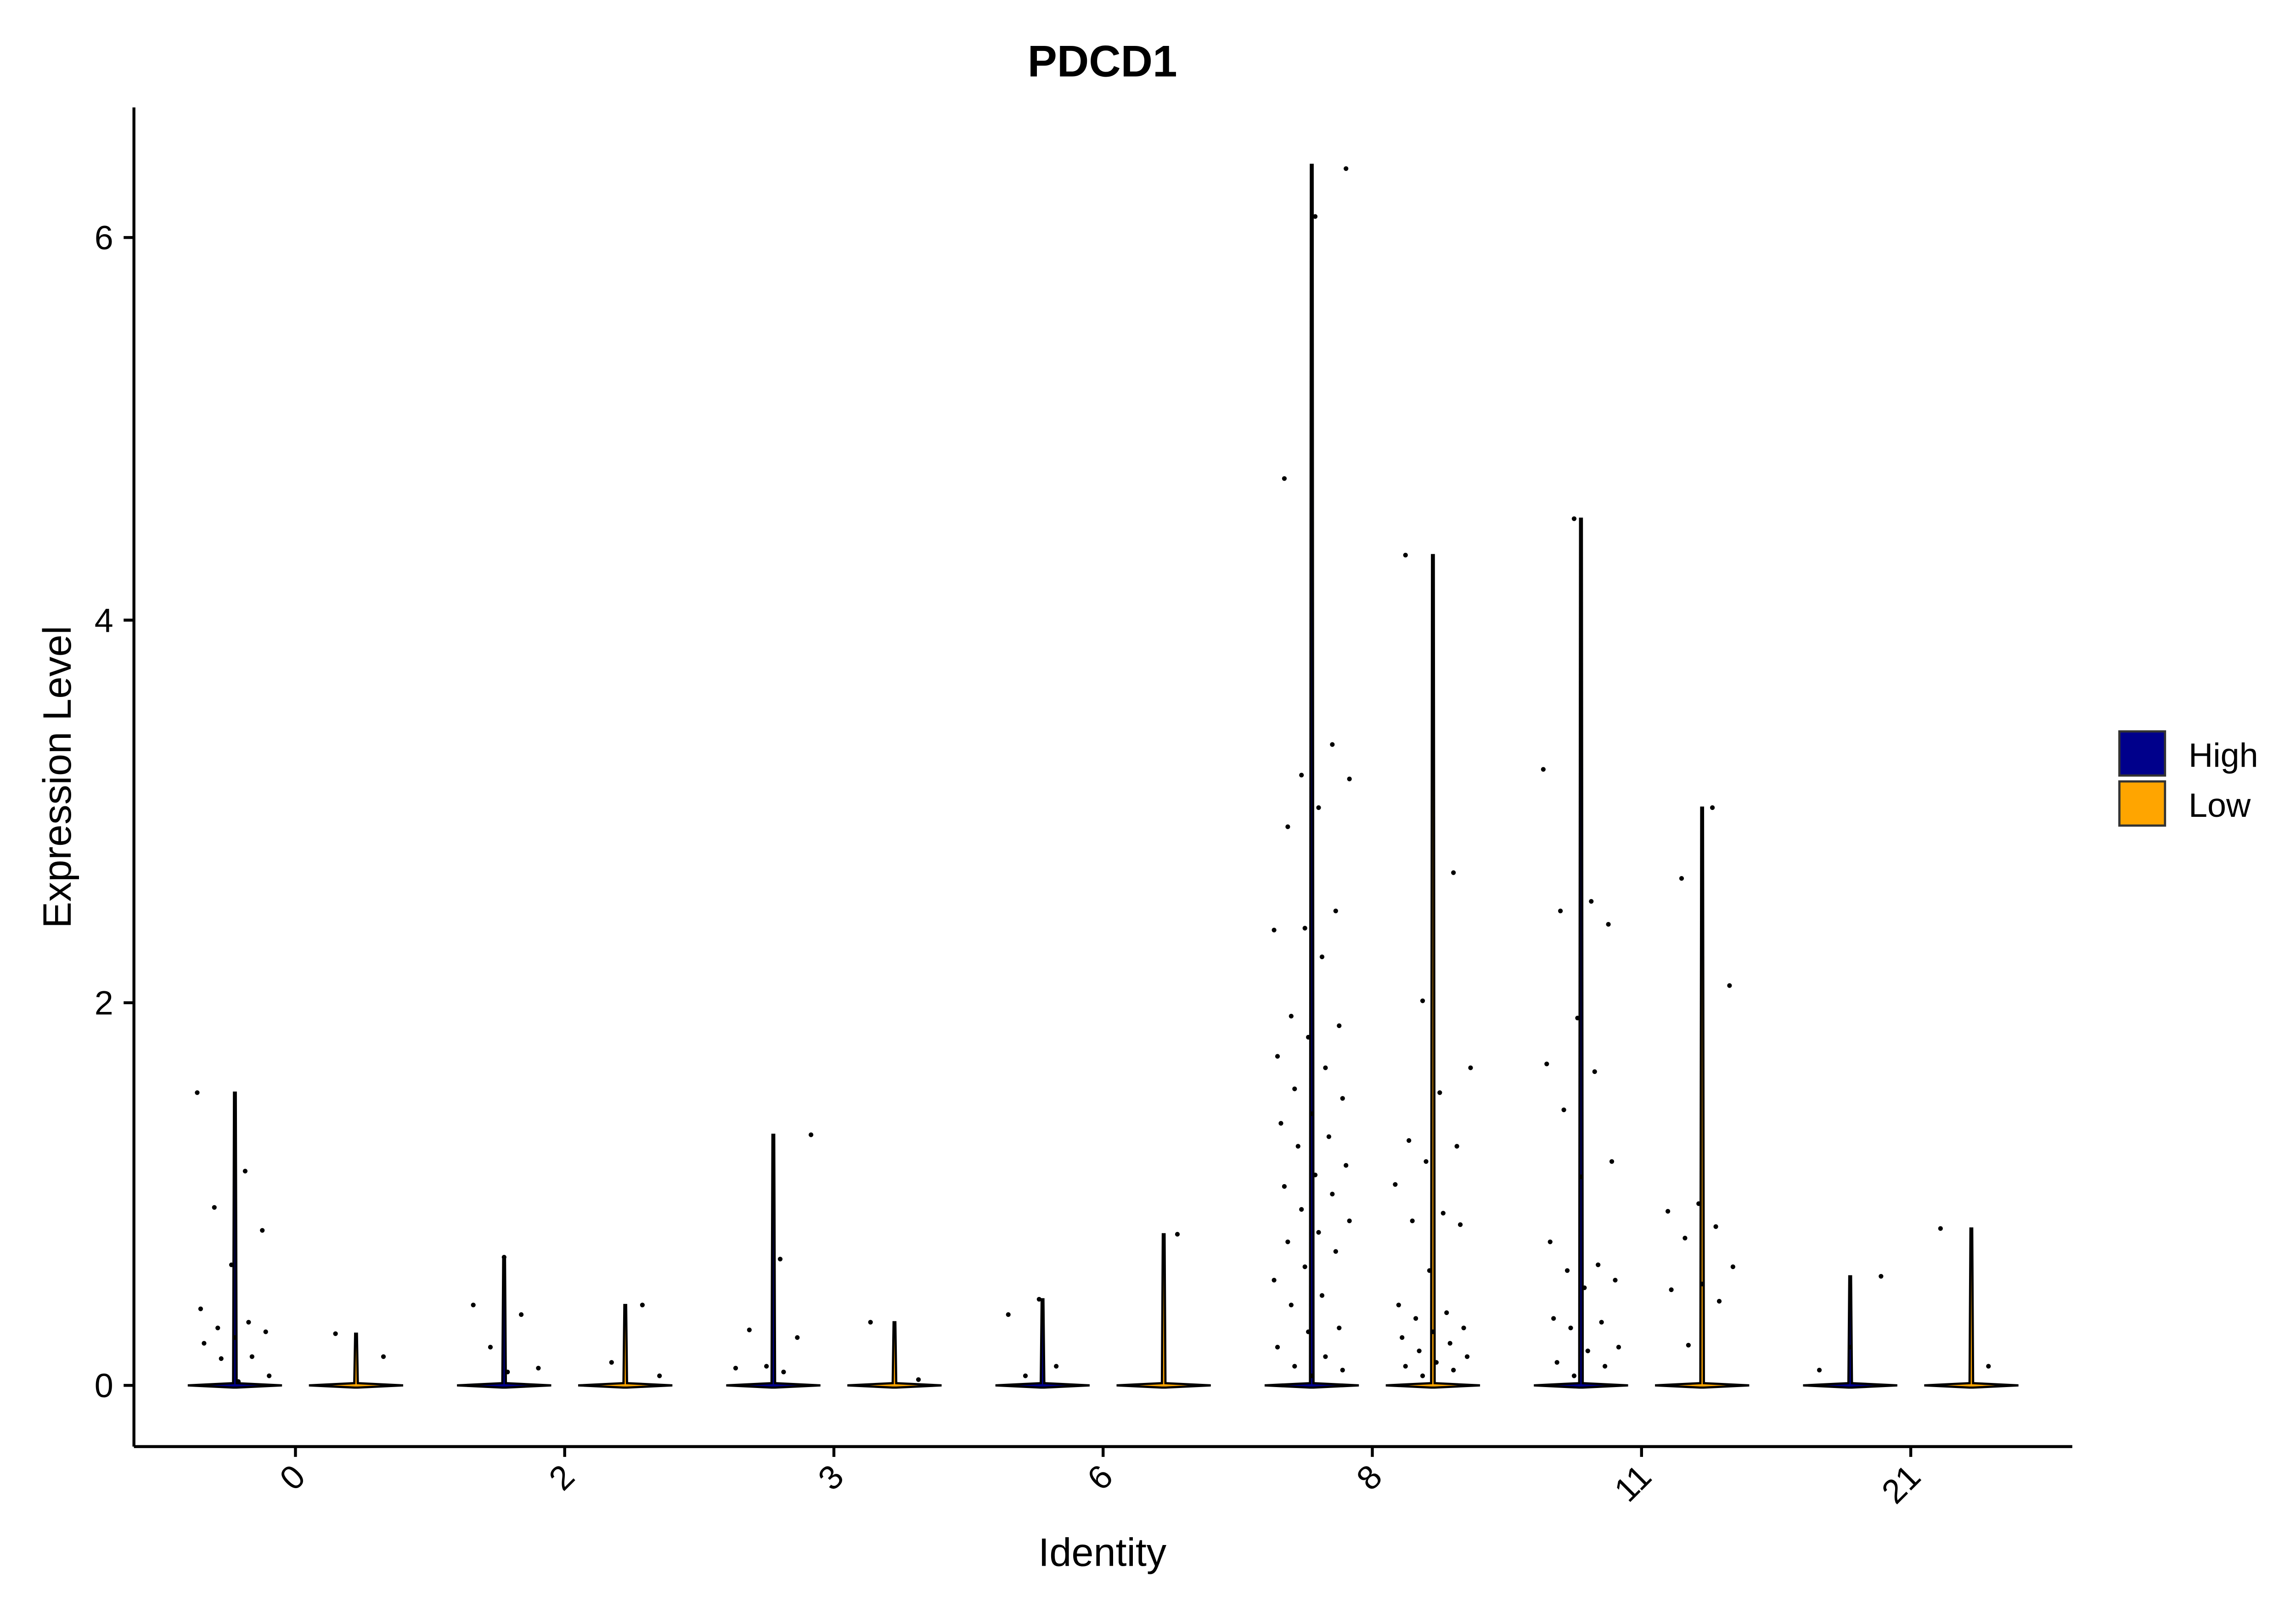  I want to click on y-tick-label: 6, so click(104, 238).